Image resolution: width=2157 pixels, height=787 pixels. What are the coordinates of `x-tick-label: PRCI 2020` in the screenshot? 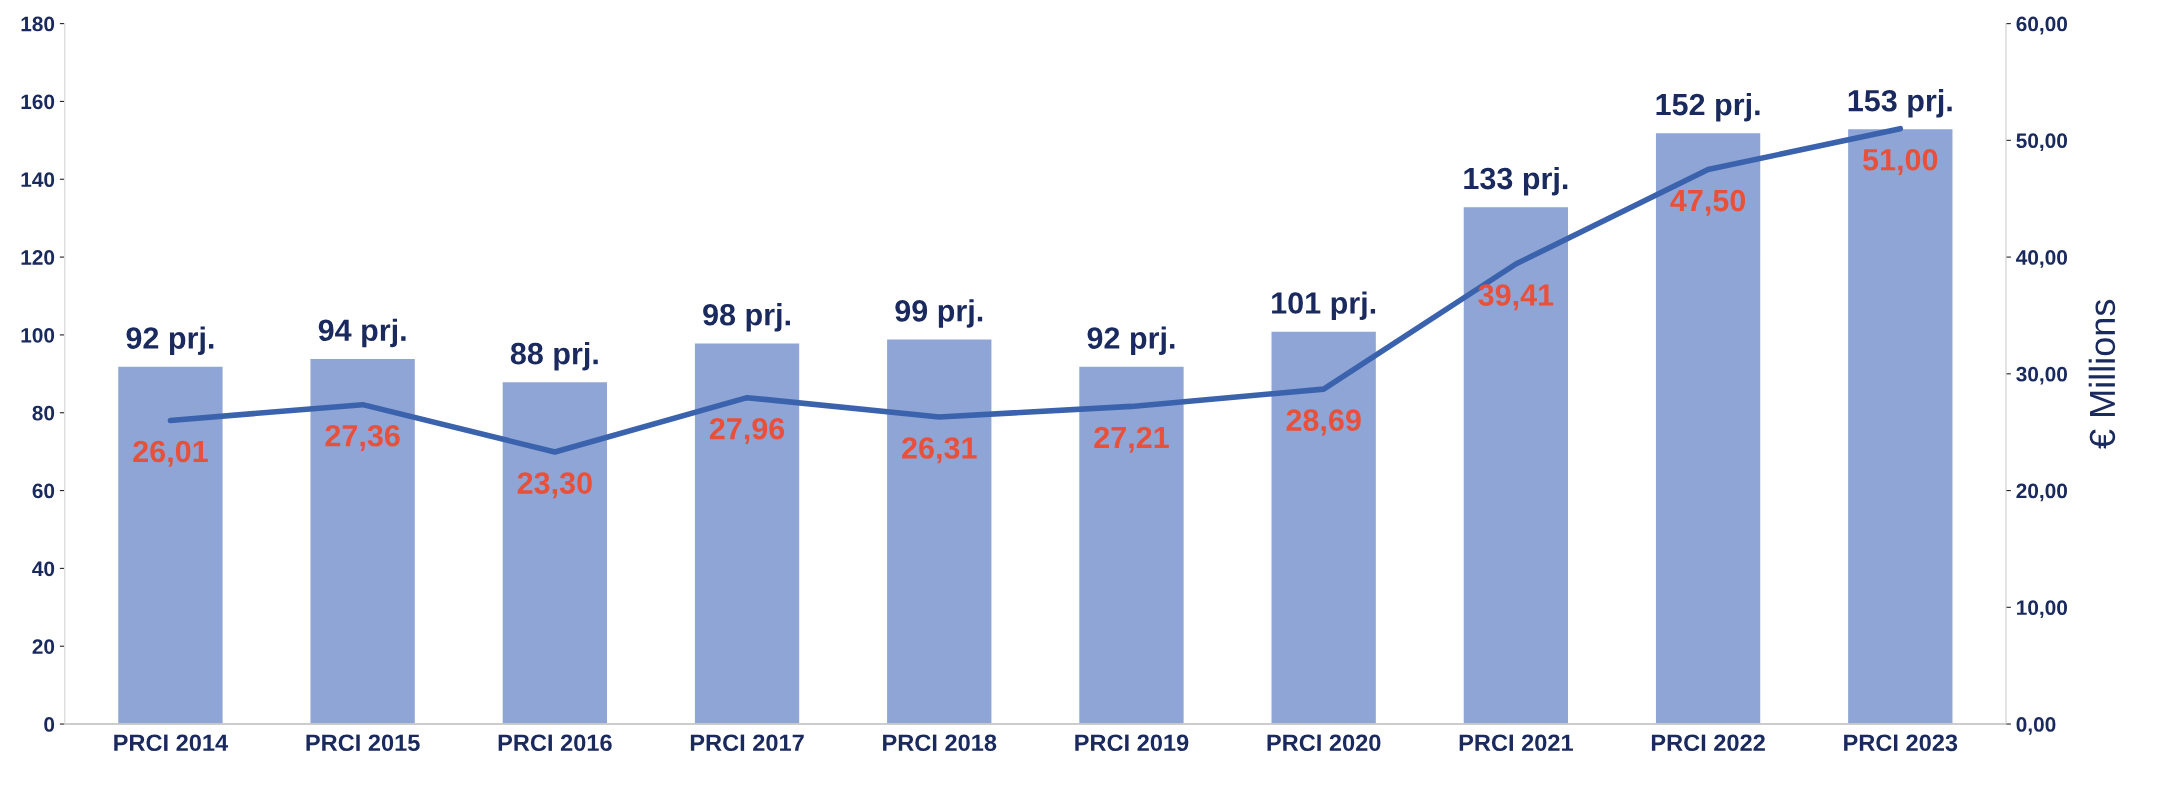 It's located at (1324, 743).